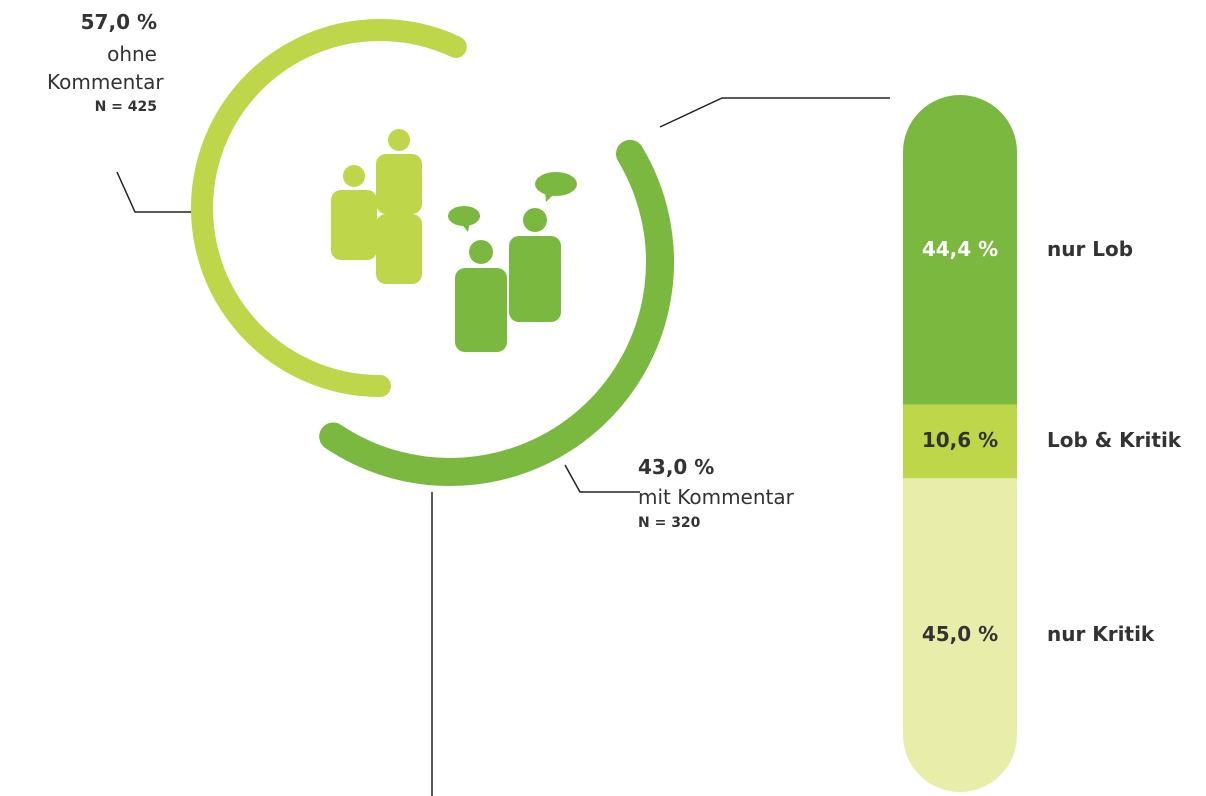 The width and height of the screenshot is (1206, 796). I want to click on ring-category-label: mit Kommentar, so click(716, 497).